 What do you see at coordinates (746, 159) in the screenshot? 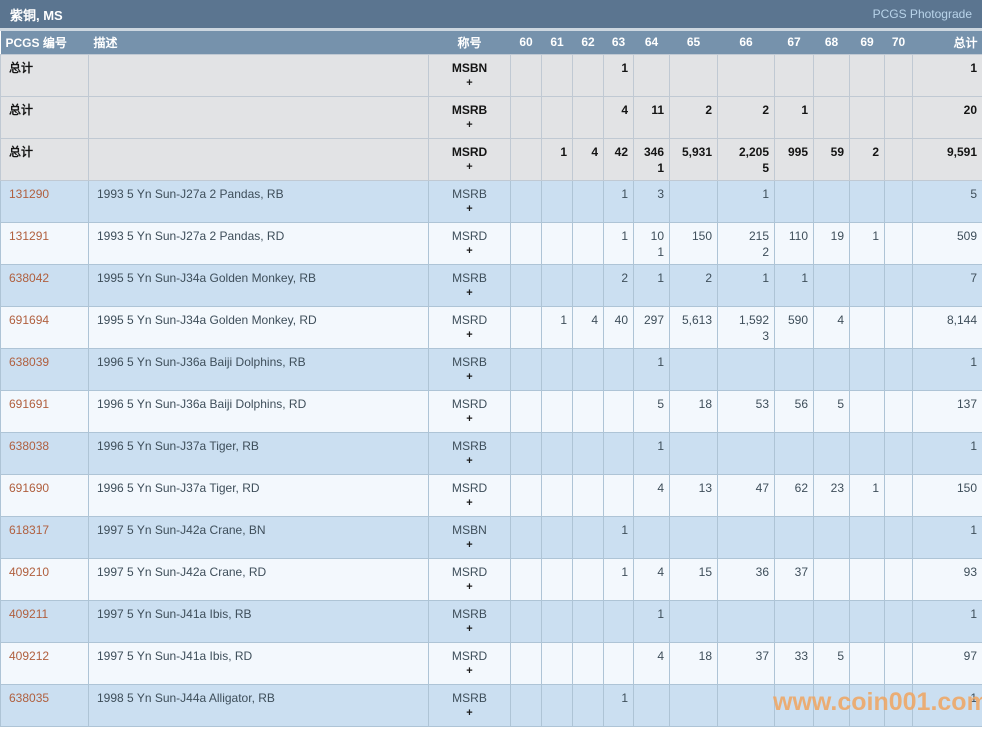
I see `grade-66-cell: 2,205 5` at bounding box center [746, 159].